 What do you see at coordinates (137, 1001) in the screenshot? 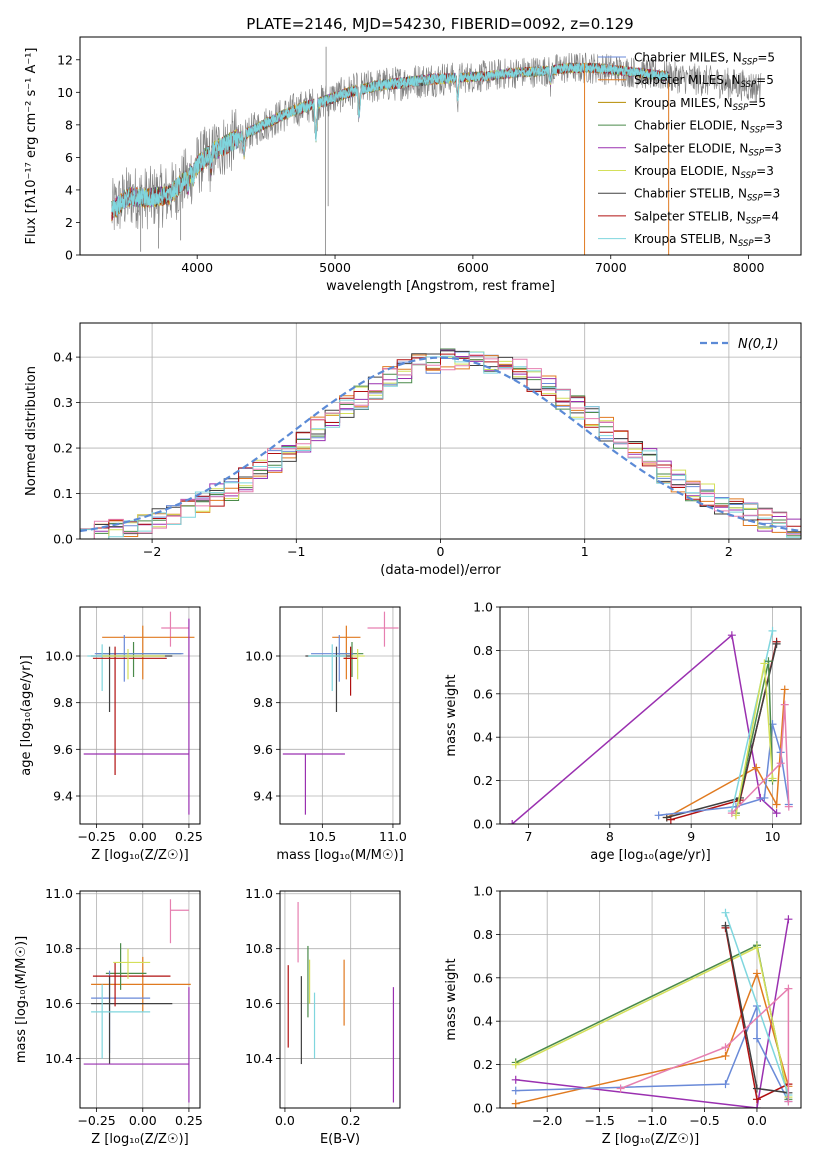
I see `mass-vs-Z-plot` at bounding box center [137, 1001].